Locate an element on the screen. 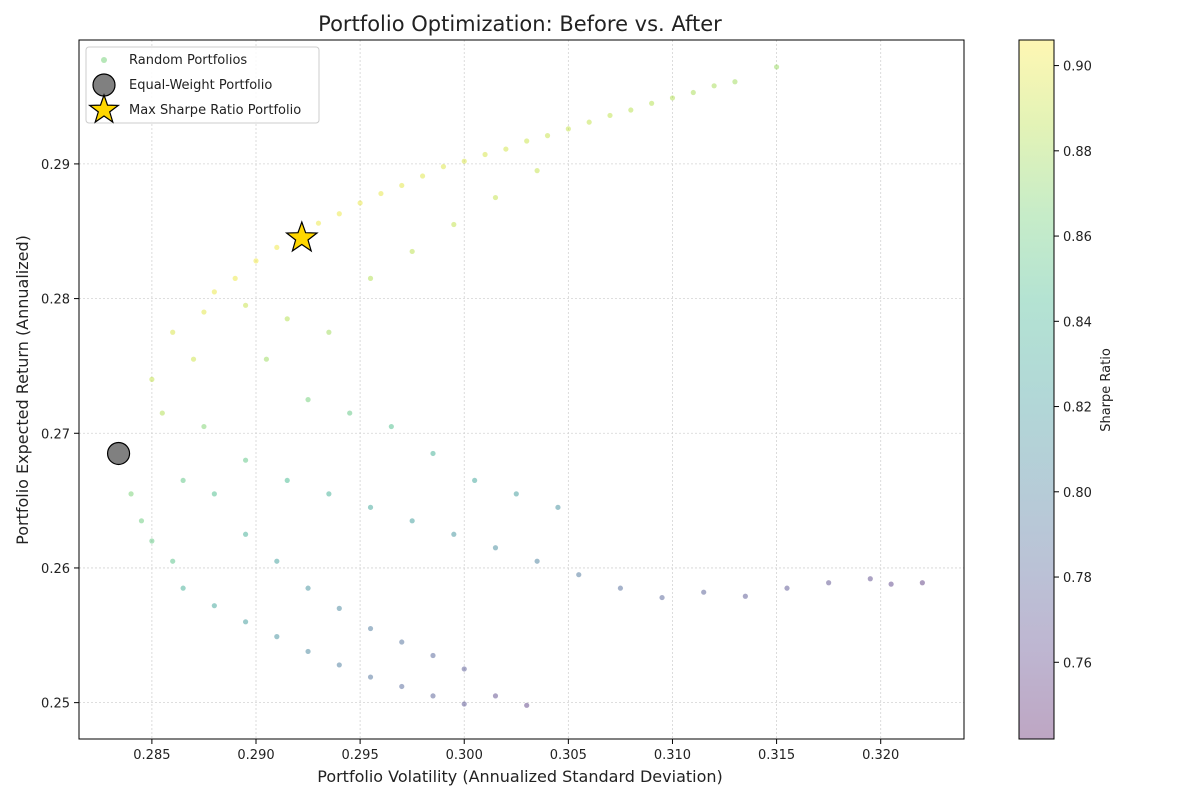  x-tick-label: 0.300 is located at coordinates (464, 755).